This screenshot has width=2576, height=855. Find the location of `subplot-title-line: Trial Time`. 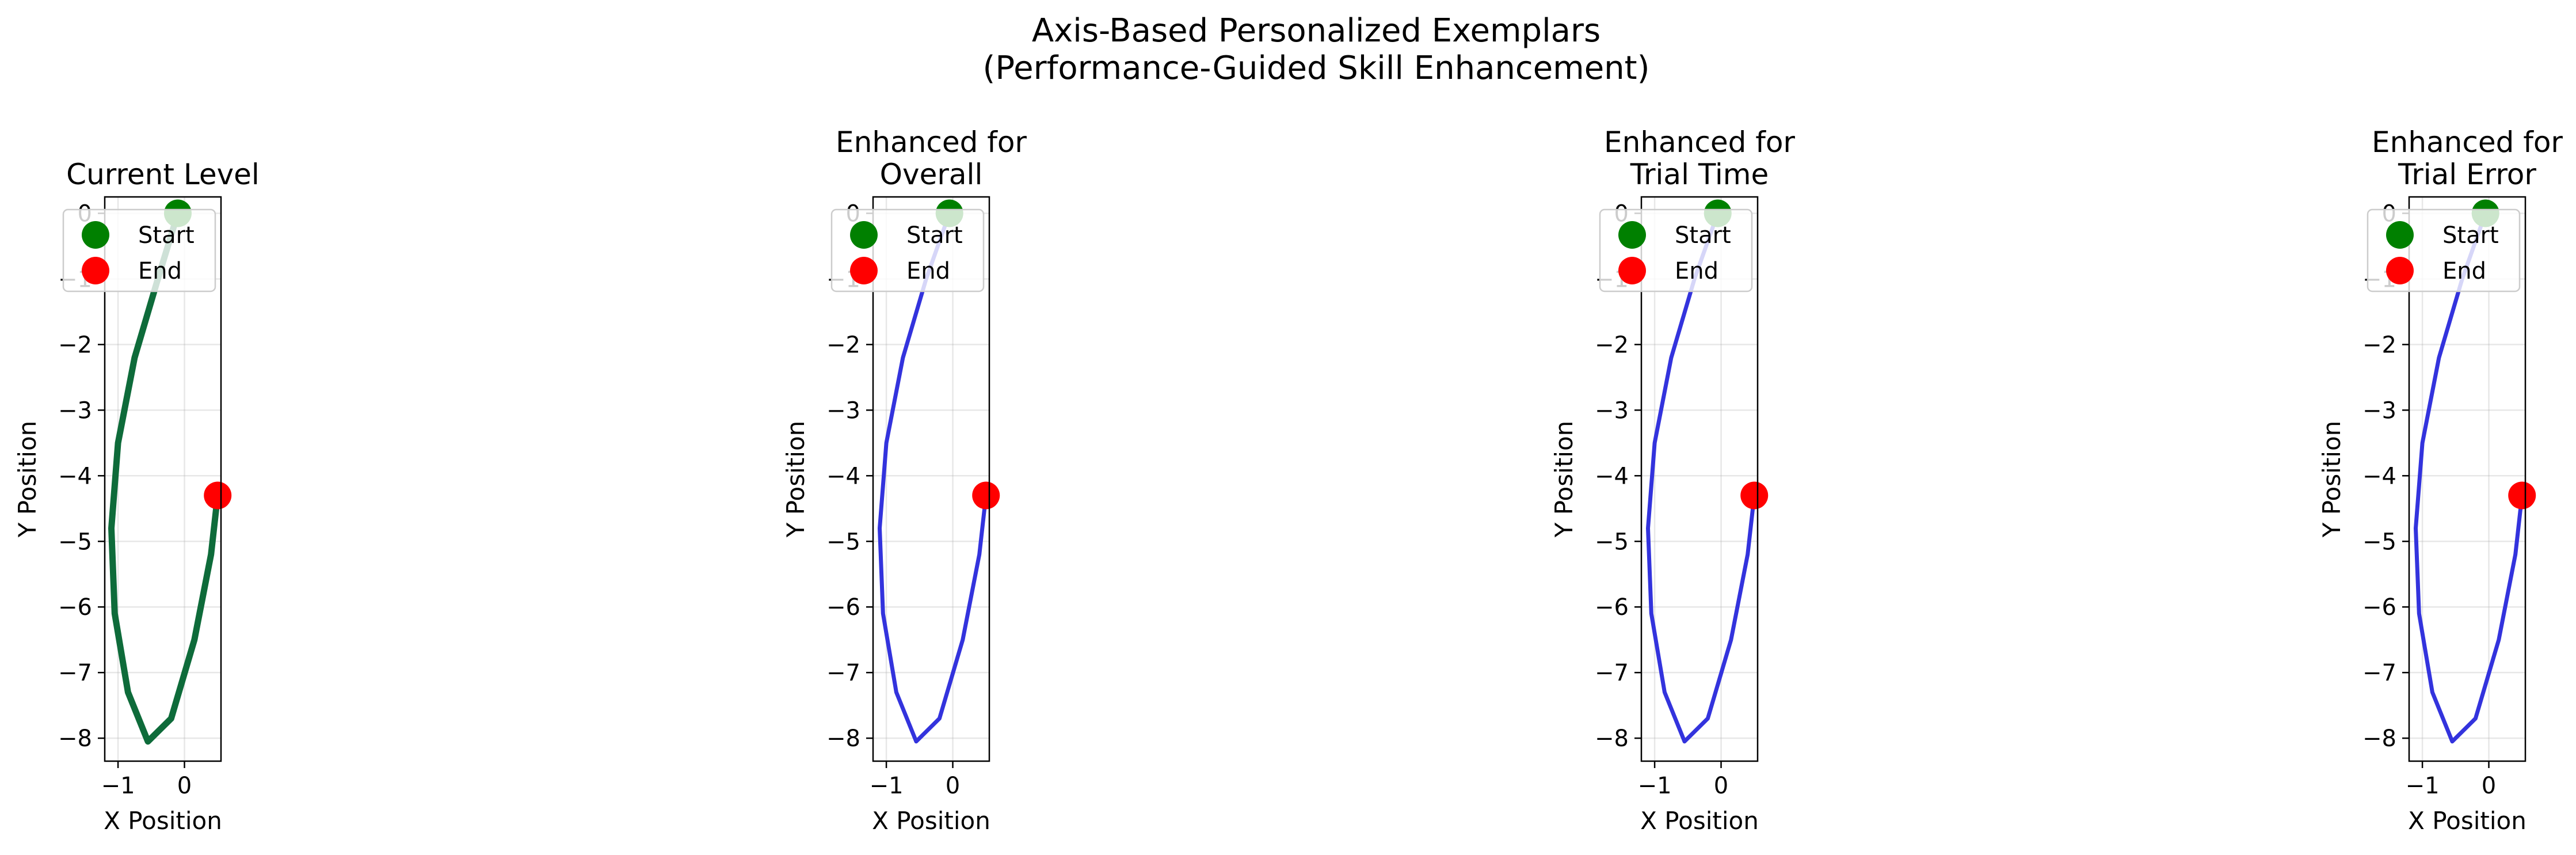

subplot-title-line: Trial Time is located at coordinates (1699, 174).